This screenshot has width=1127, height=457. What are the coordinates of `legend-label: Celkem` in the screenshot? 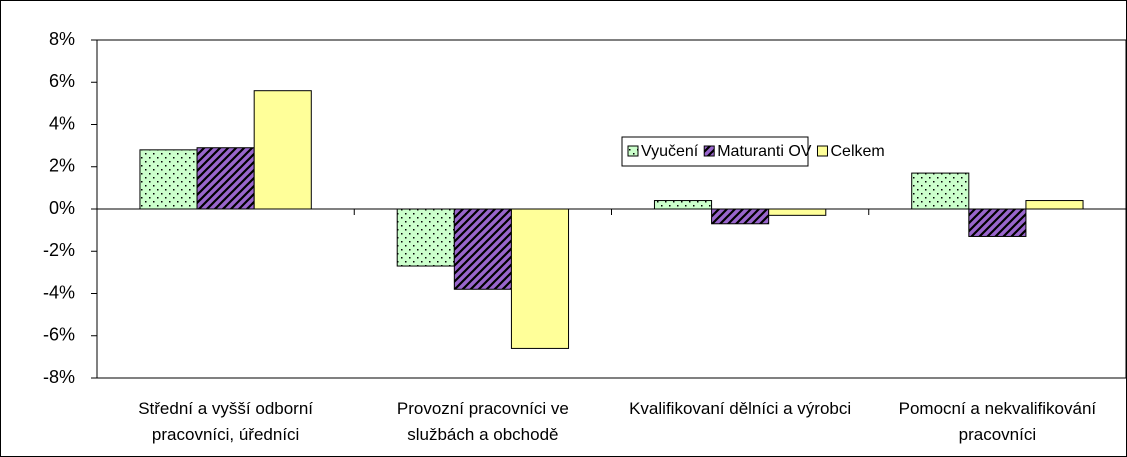 It's located at (857, 151).